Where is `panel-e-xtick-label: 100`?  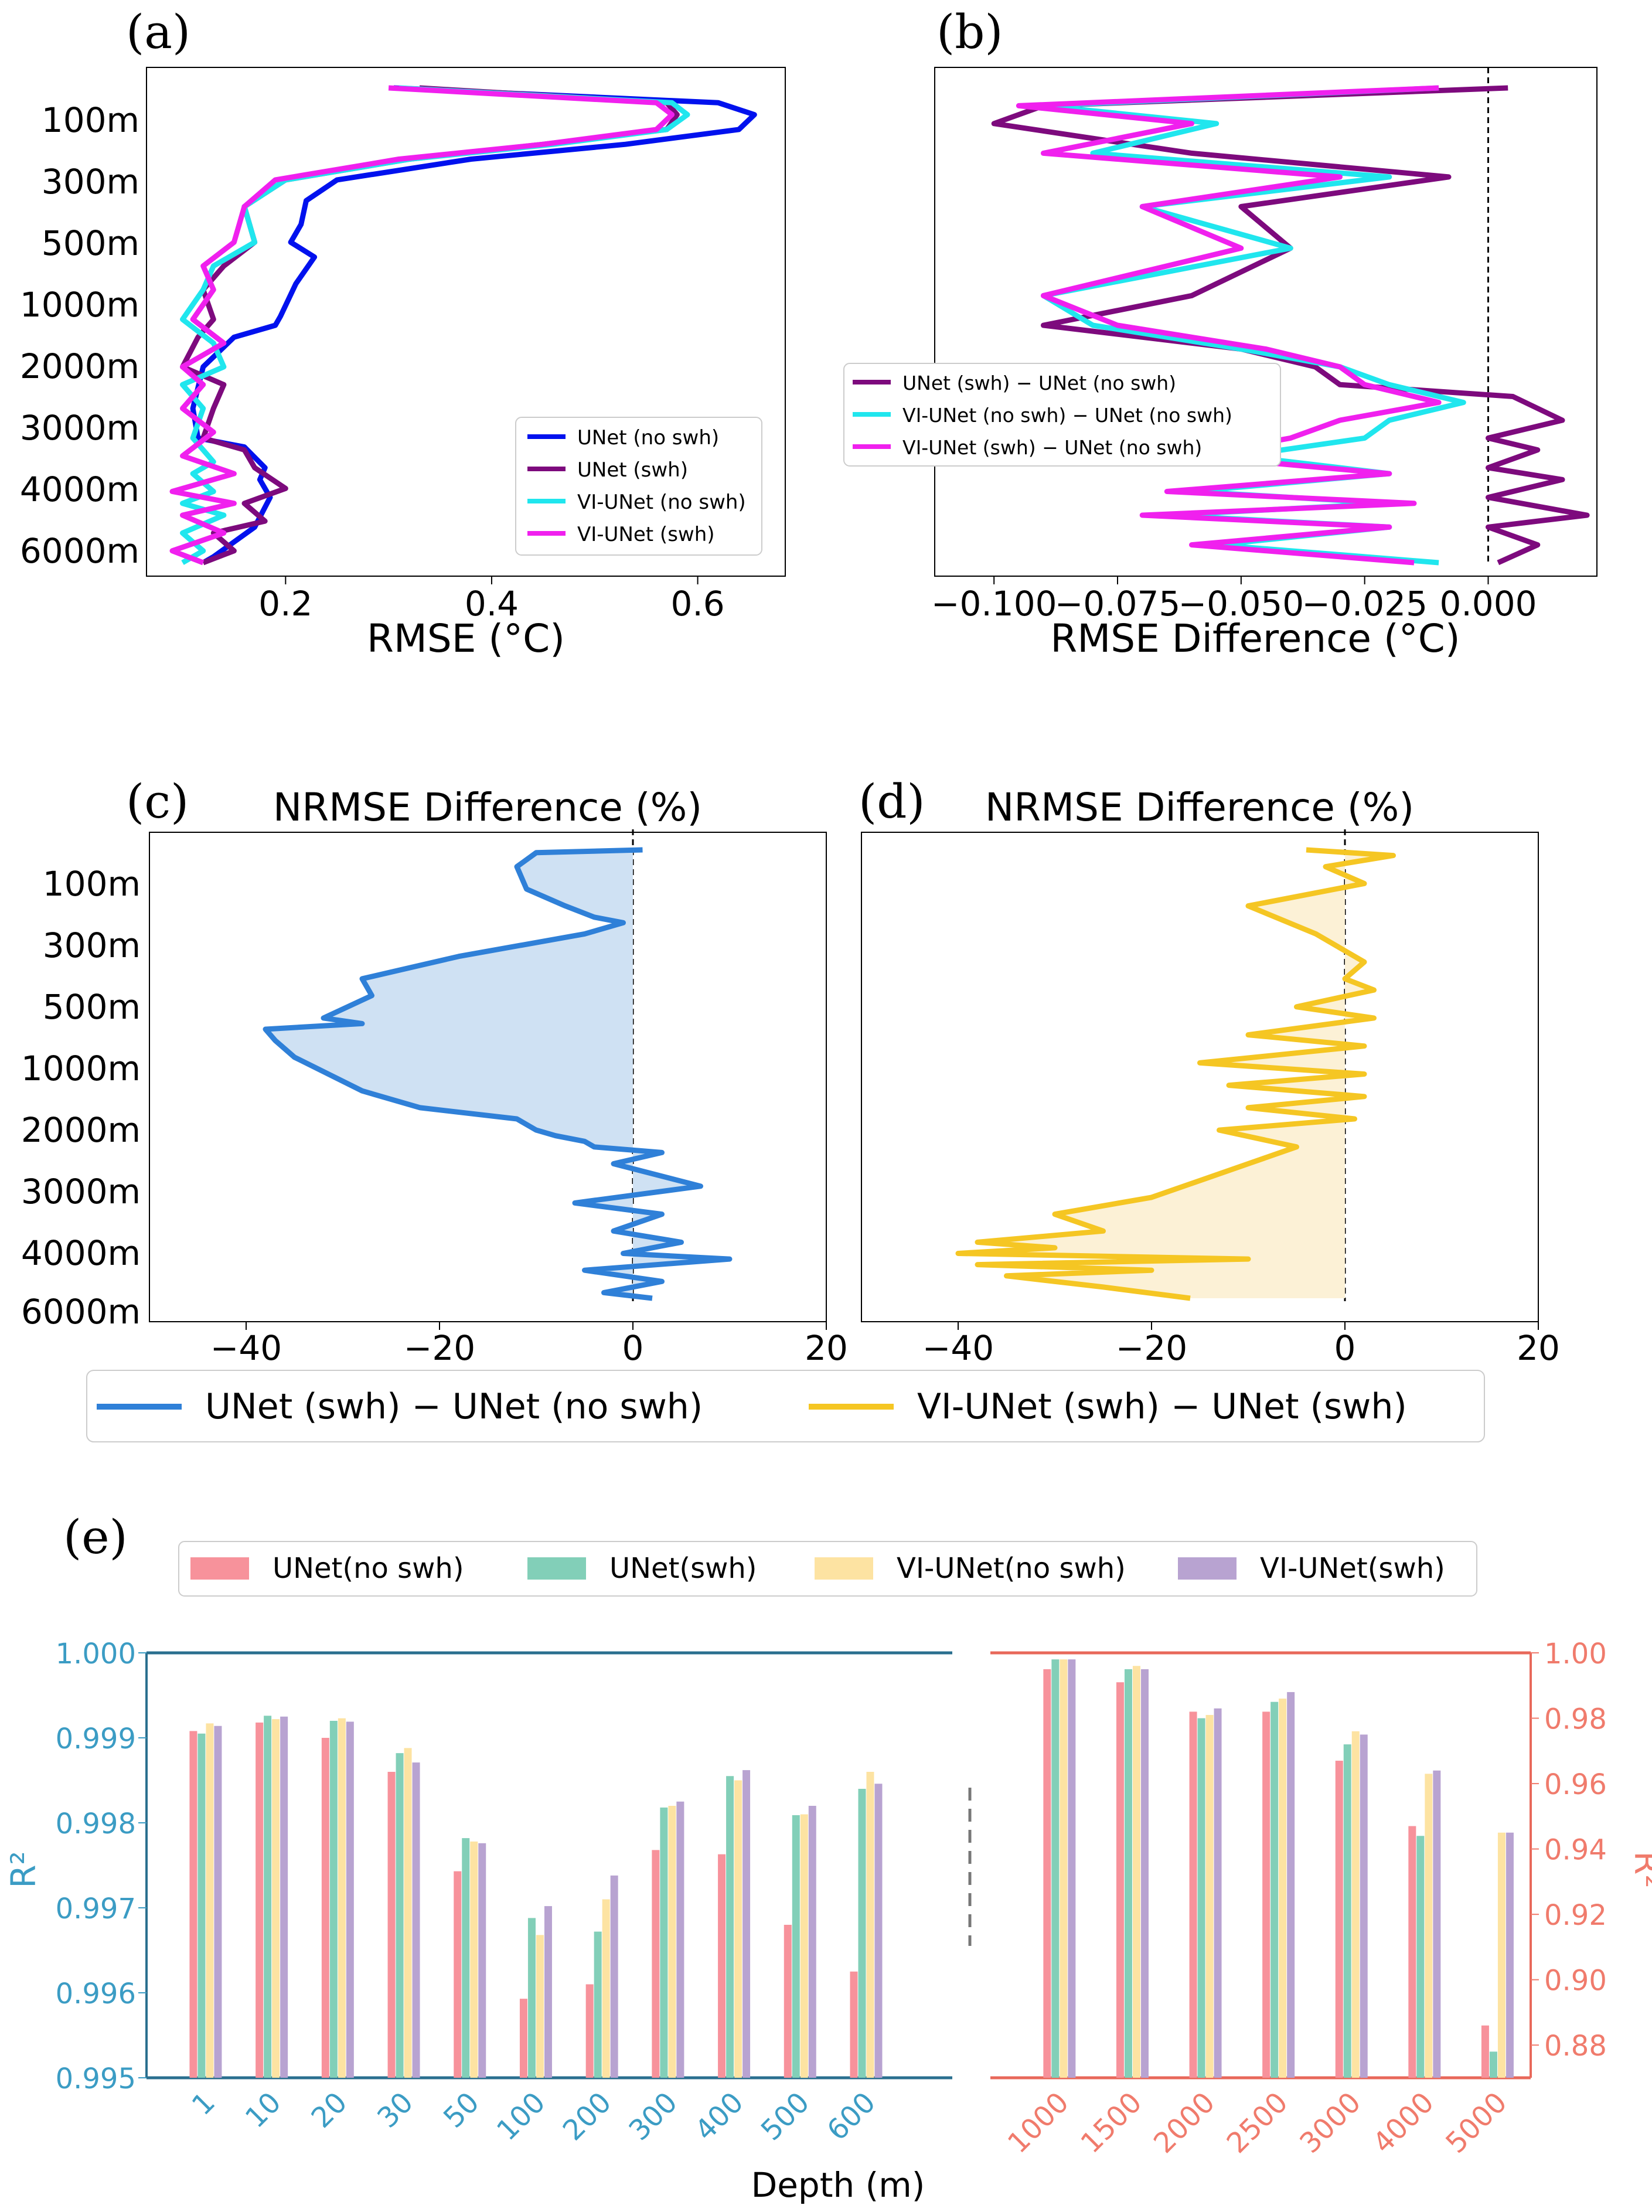 panel-e-xtick-label: 100 is located at coordinates (521, 2116).